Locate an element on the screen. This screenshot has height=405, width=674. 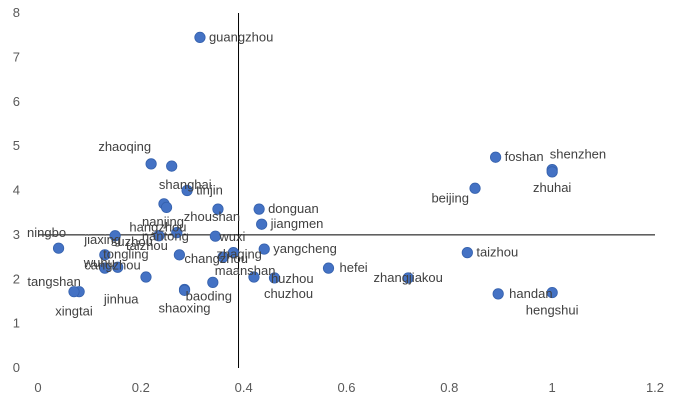
point-label: huzhou is located at coordinates (292, 278).